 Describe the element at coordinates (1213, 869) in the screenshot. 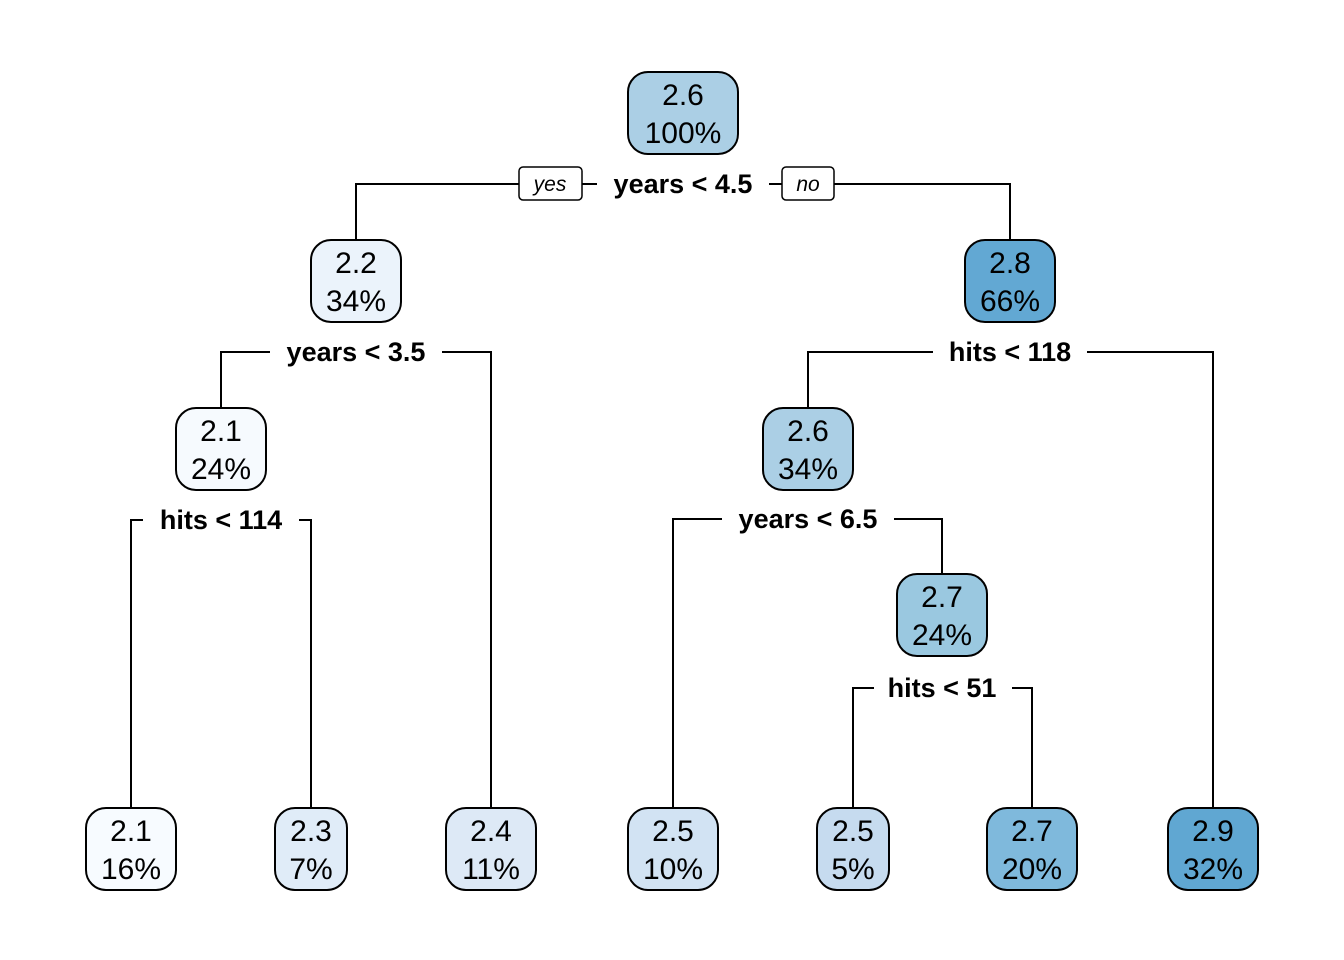

I see `leaf-7-percent: 32%` at that location.